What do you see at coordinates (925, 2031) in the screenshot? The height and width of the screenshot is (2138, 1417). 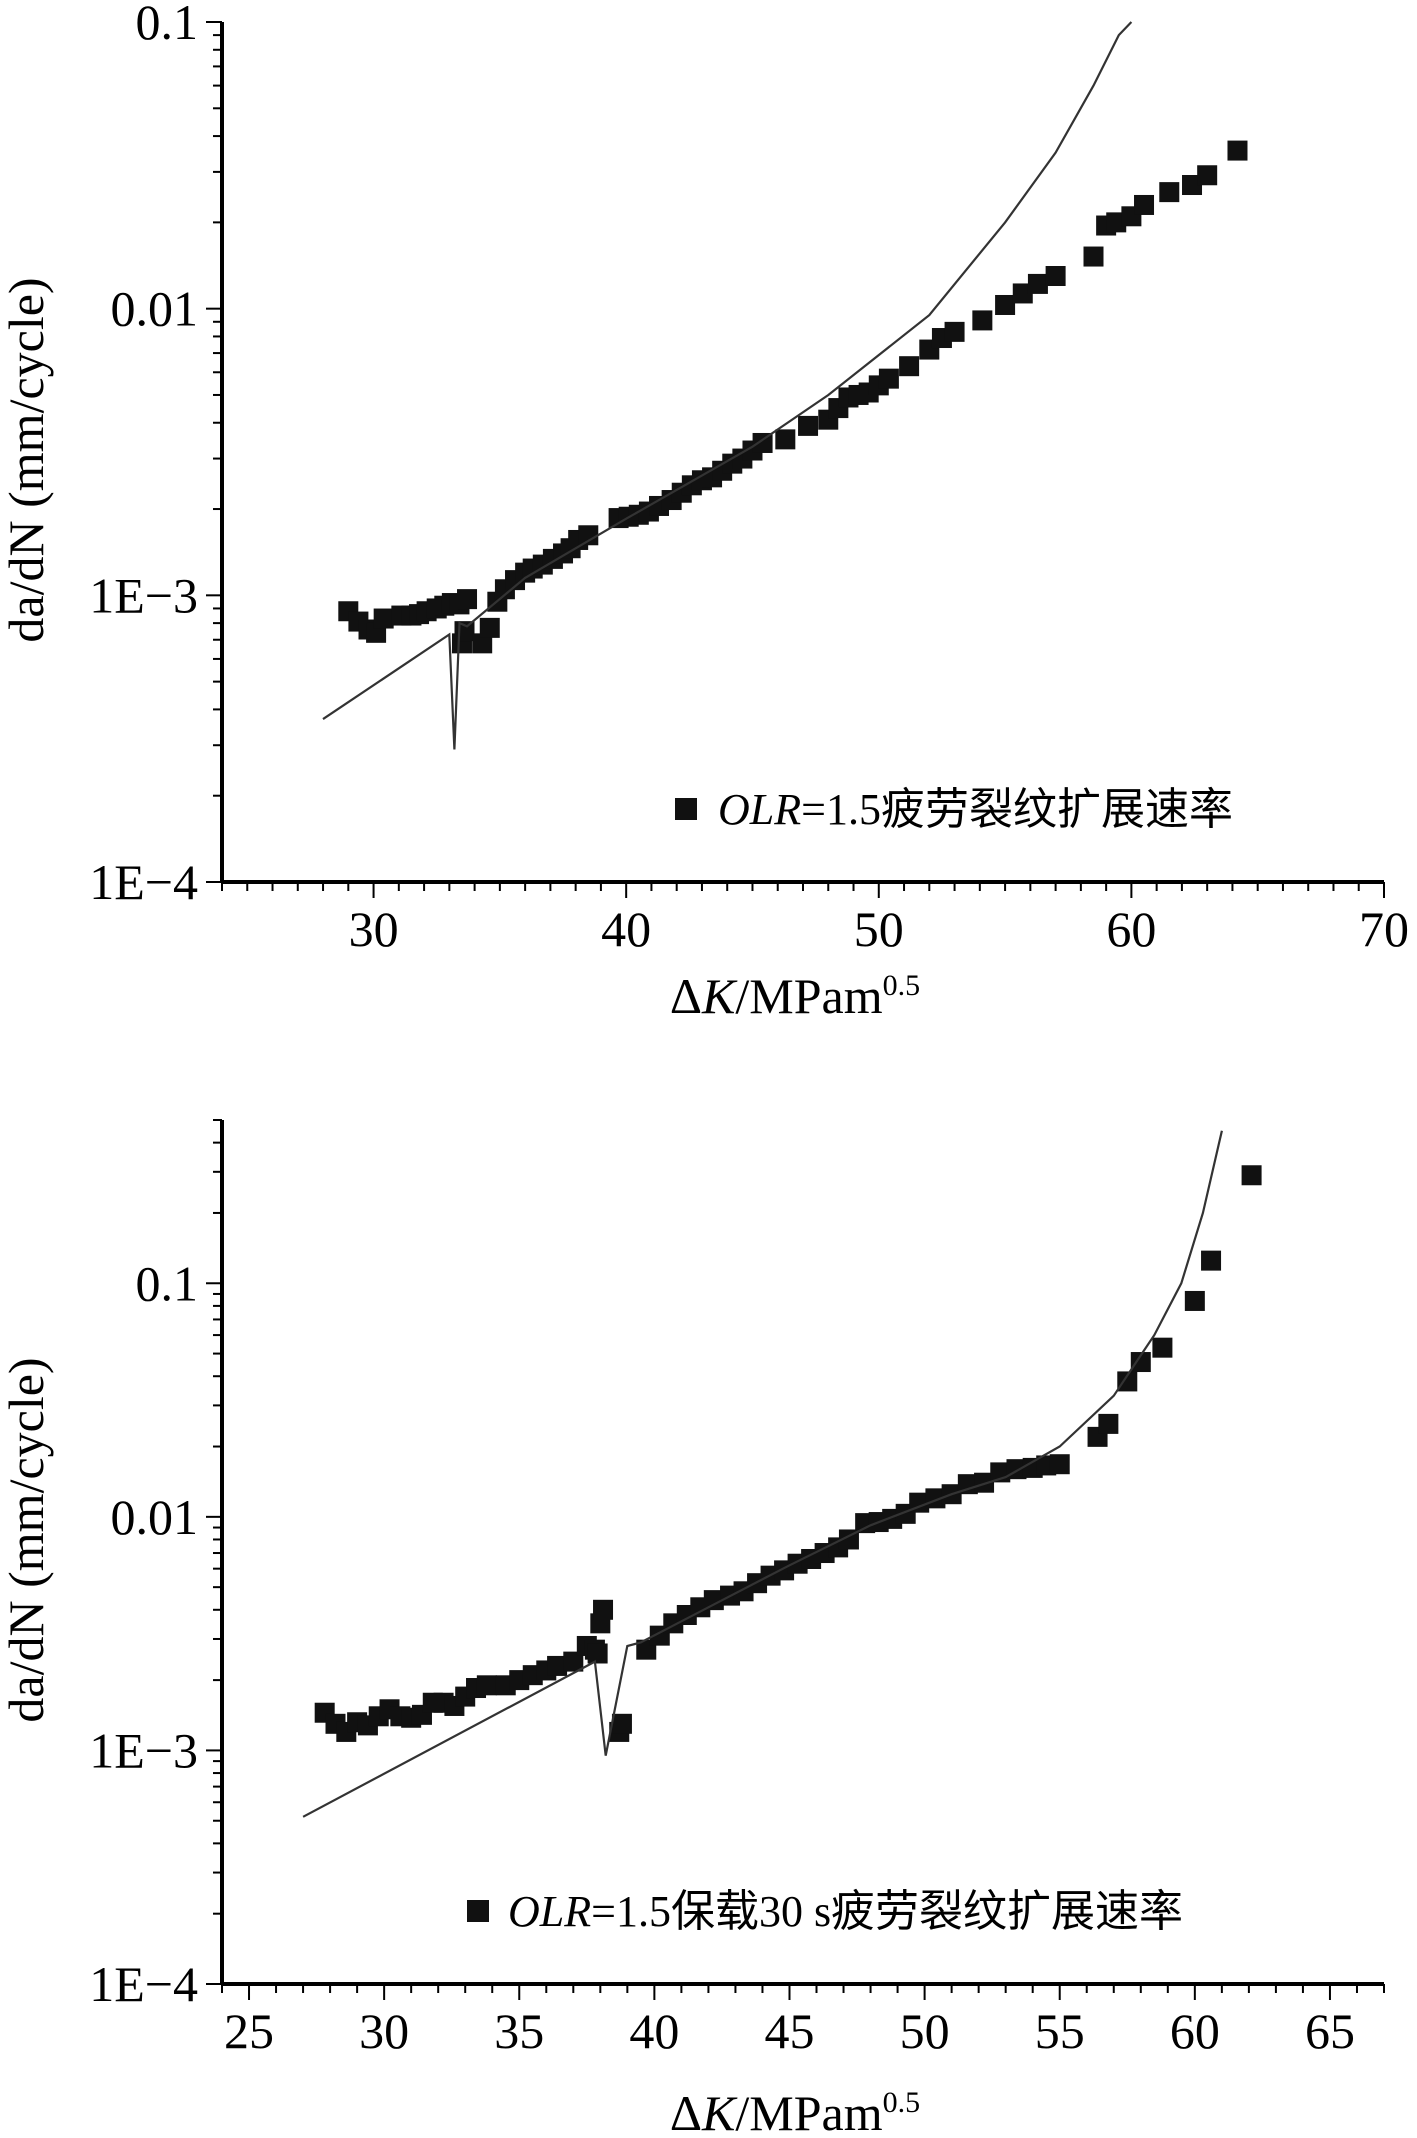 I see `chart-bottom-x-tick-label: 50` at bounding box center [925, 2031].